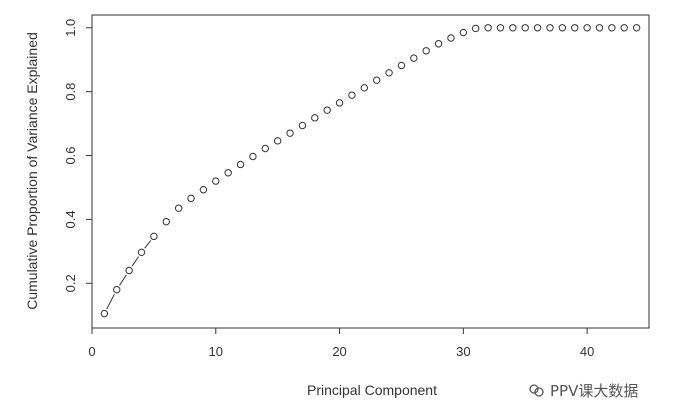 Image resolution: width=682 pixels, height=418 pixels. I want to click on connector-lines, so click(129, 275).